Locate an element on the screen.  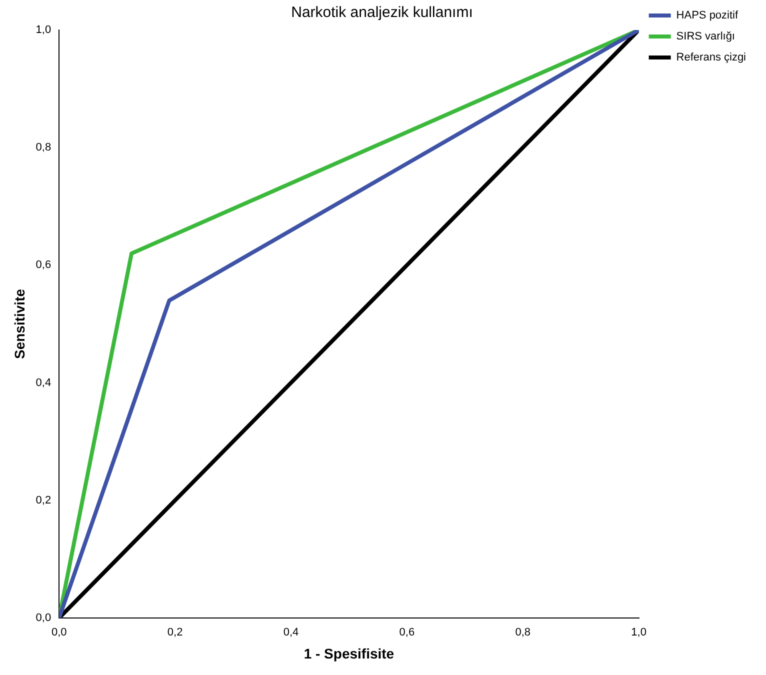
y-tick-label: 1,0 is located at coordinates (44, 30).